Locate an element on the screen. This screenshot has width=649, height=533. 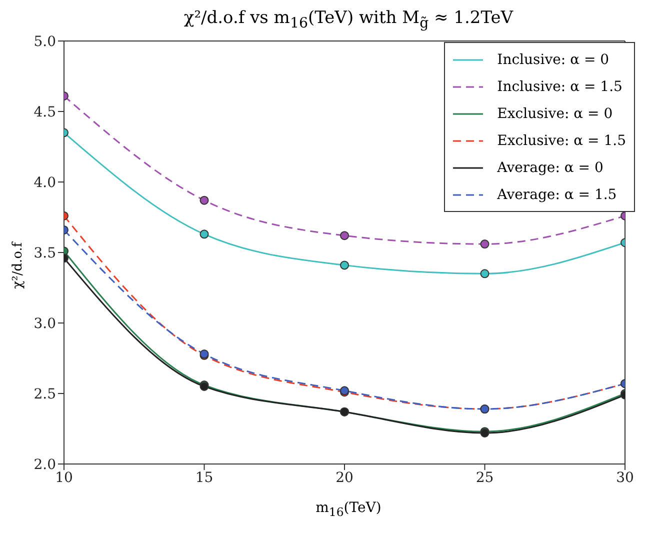
x-tick-label: 15 is located at coordinates (204, 478).